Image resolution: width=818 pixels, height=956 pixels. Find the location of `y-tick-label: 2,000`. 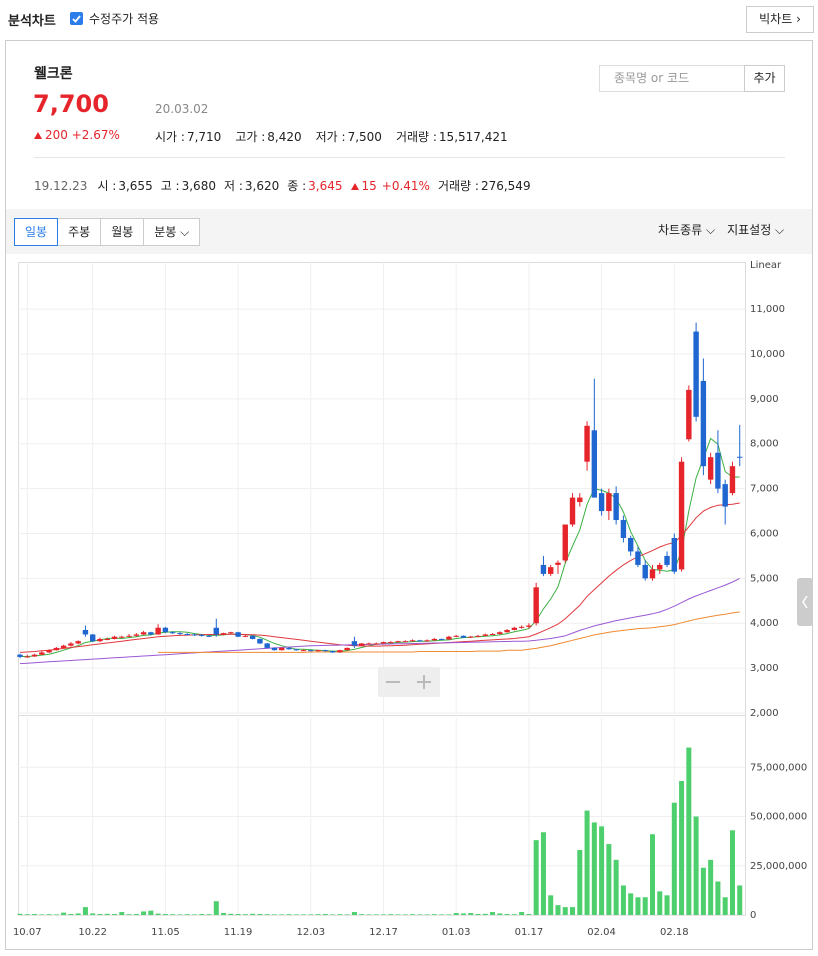

y-tick-label: 2,000 is located at coordinates (764, 713).